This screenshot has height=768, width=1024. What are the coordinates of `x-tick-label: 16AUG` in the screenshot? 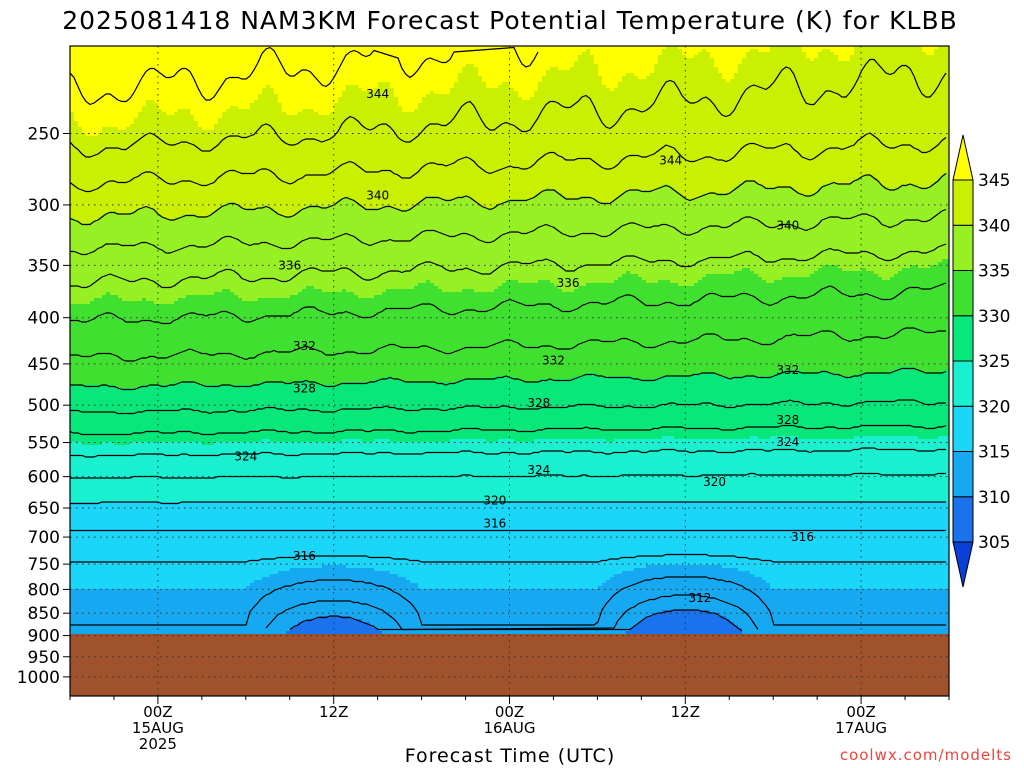 It's located at (510, 728).